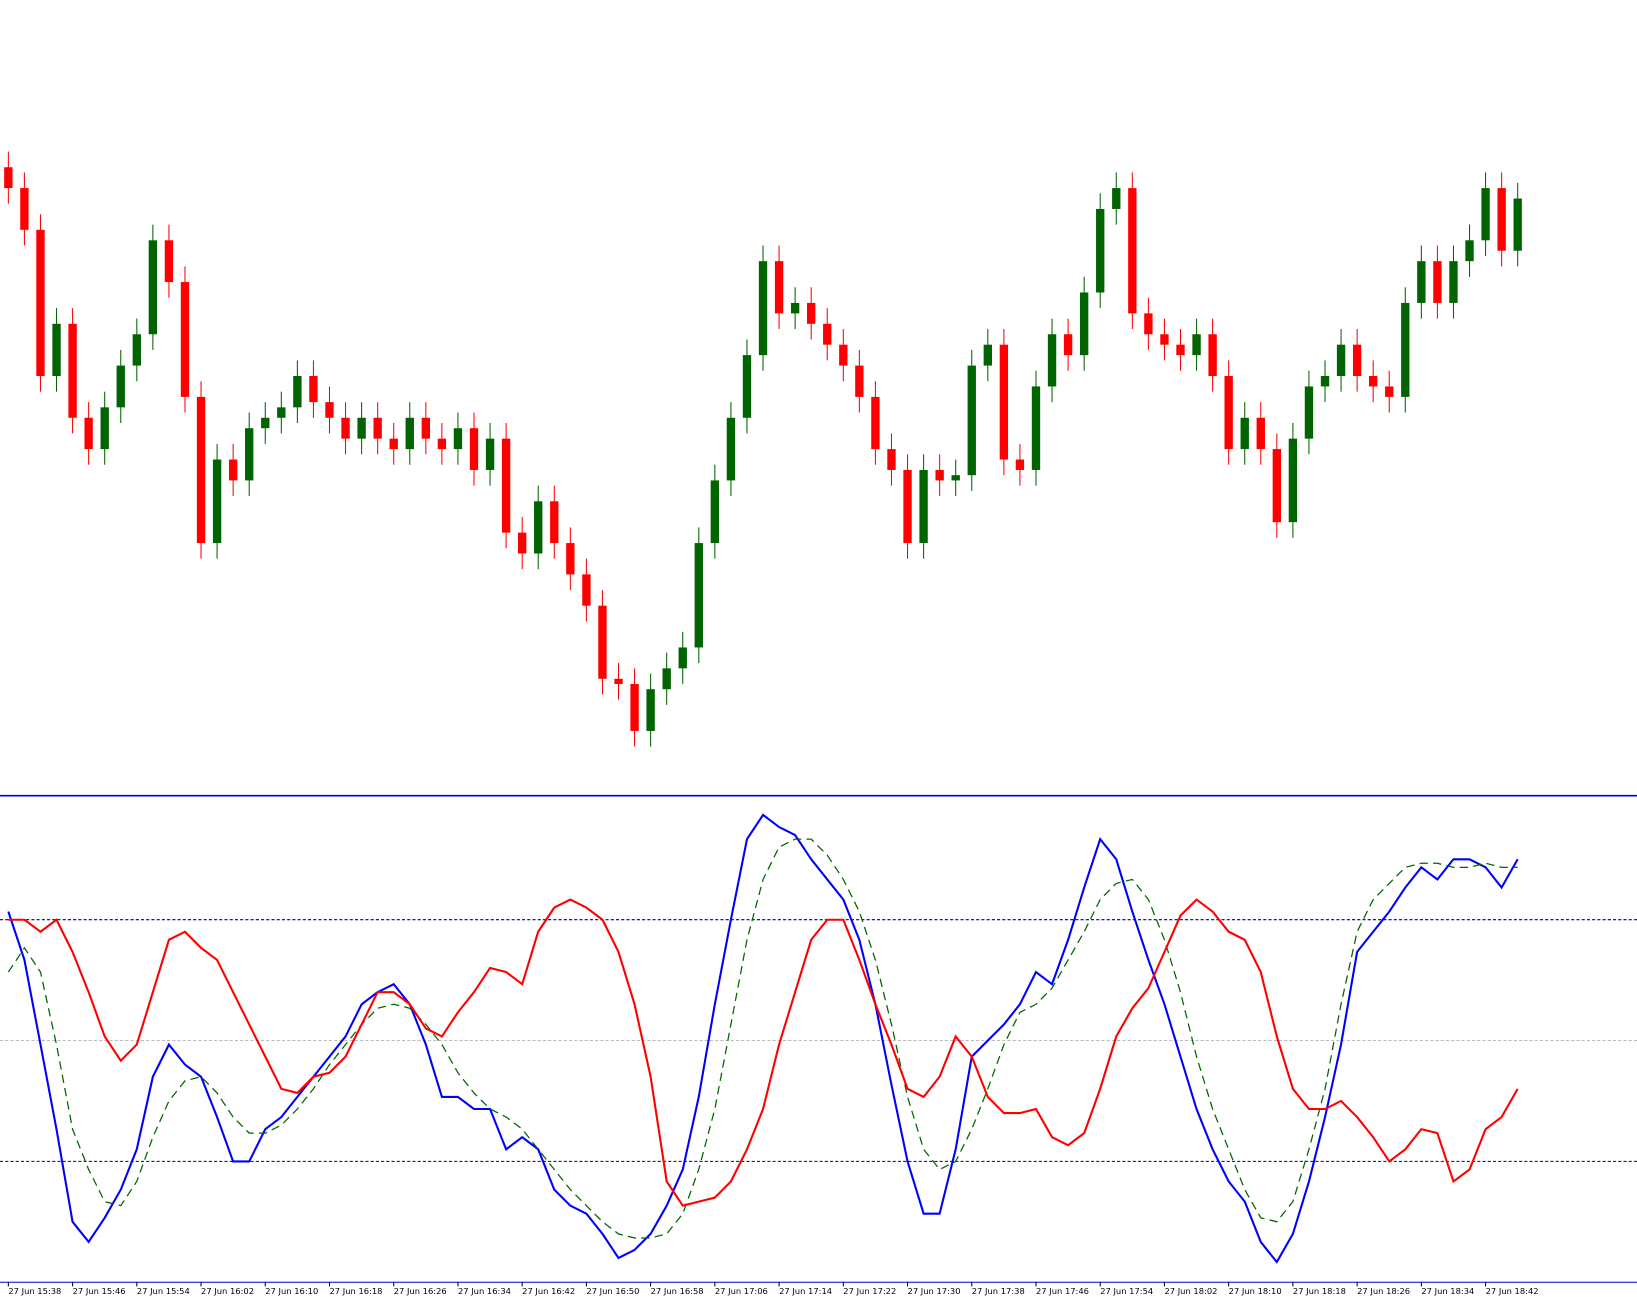 Image resolution: width=1637 pixels, height=1297 pixels. I want to click on x-tick-label: 27 Jun 17:46, so click(1062, 1291).